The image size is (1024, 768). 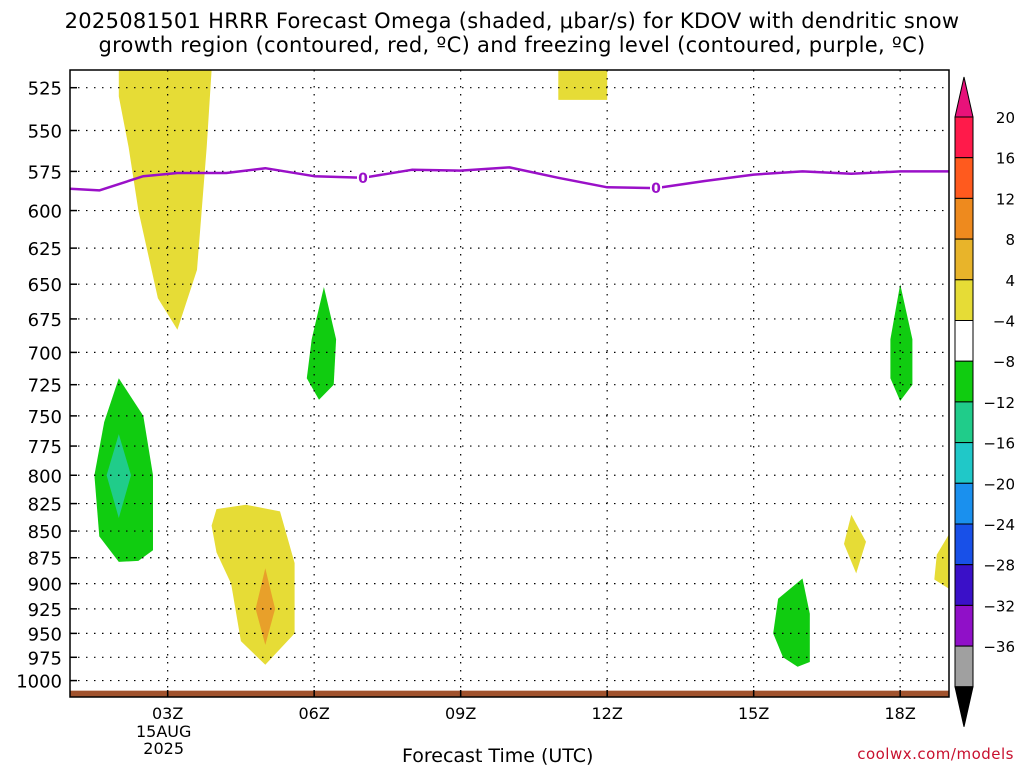 What do you see at coordinates (45, 447) in the screenshot?
I see `y-tick-label: 775` at bounding box center [45, 447].